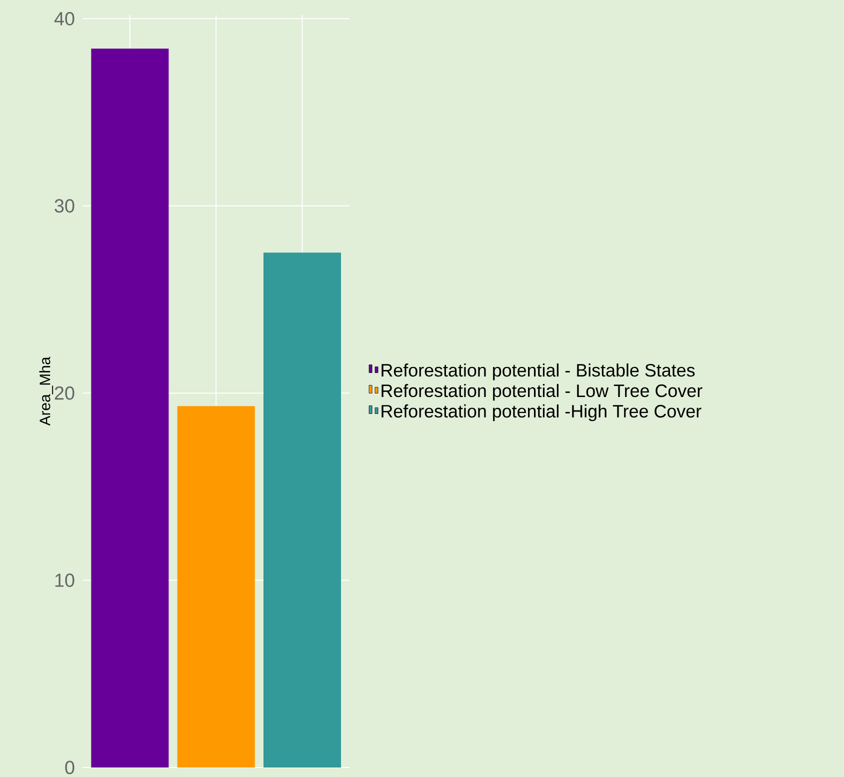 This screenshot has width=844, height=777. What do you see at coordinates (542, 392) in the screenshot?
I see `legend-label: Reforestation potential - Low Tree Cover` at bounding box center [542, 392].